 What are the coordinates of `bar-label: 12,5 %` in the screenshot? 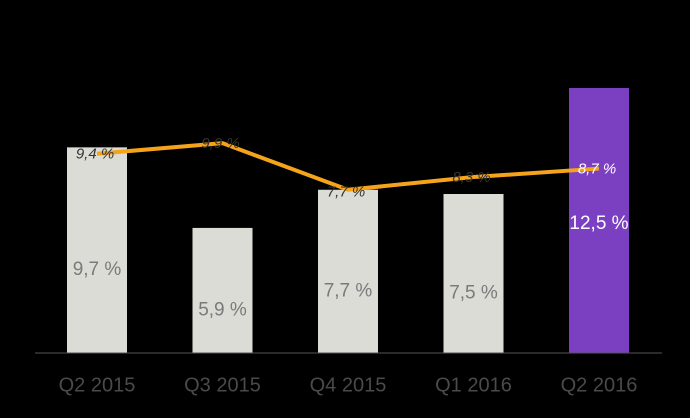 It's located at (598, 223).